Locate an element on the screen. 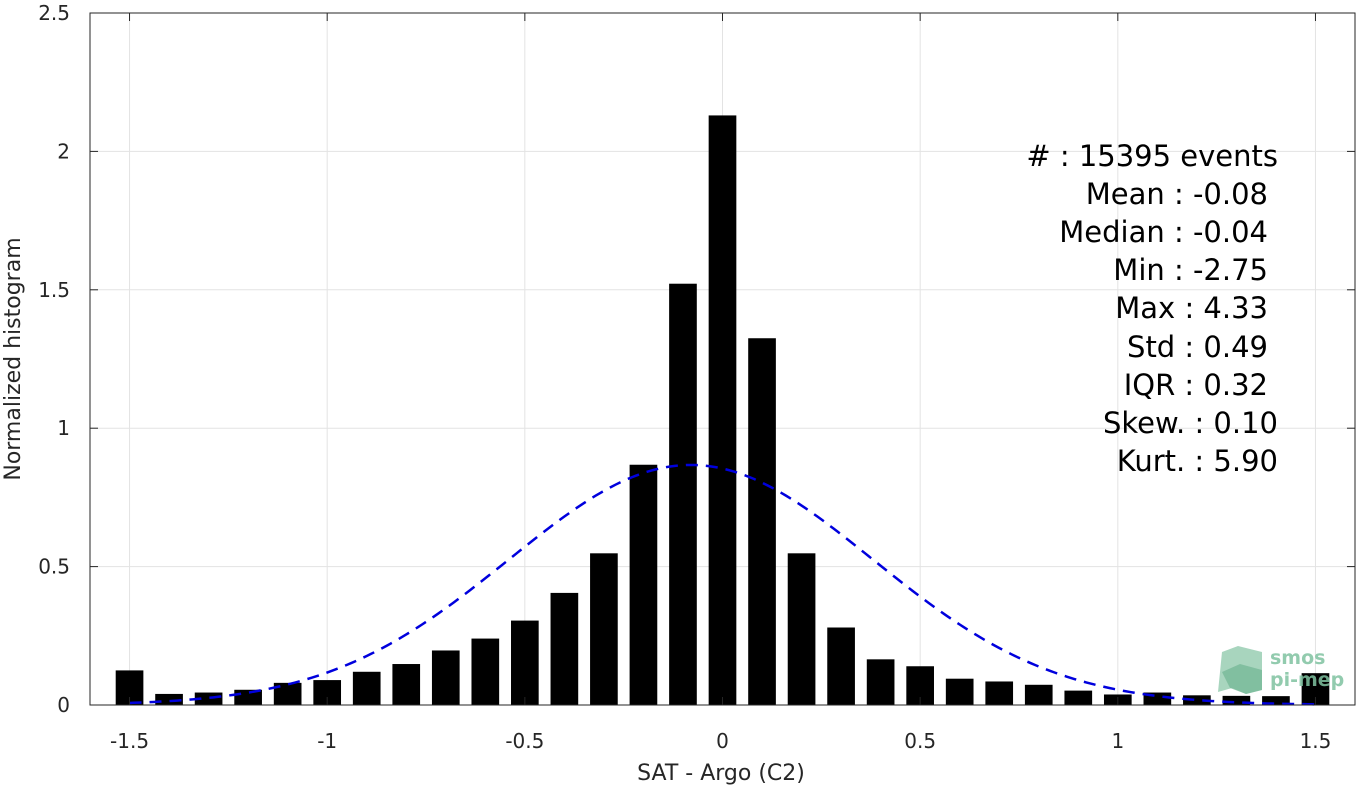  x-tick-label: 0 is located at coordinates (722, 741).